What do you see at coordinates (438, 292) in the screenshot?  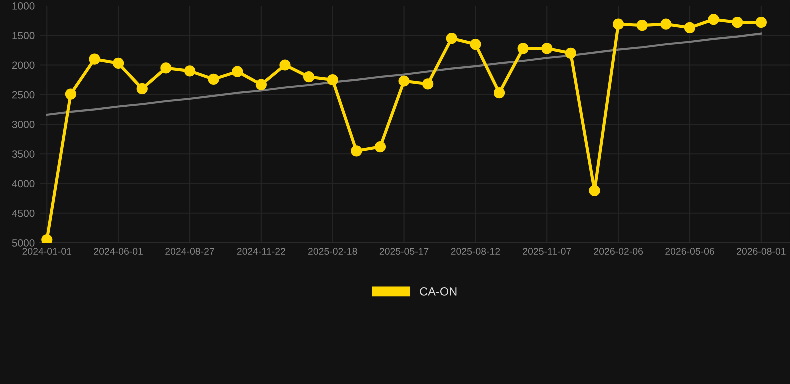 I see `legend-label: CA-ON` at bounding box center [438, 292].